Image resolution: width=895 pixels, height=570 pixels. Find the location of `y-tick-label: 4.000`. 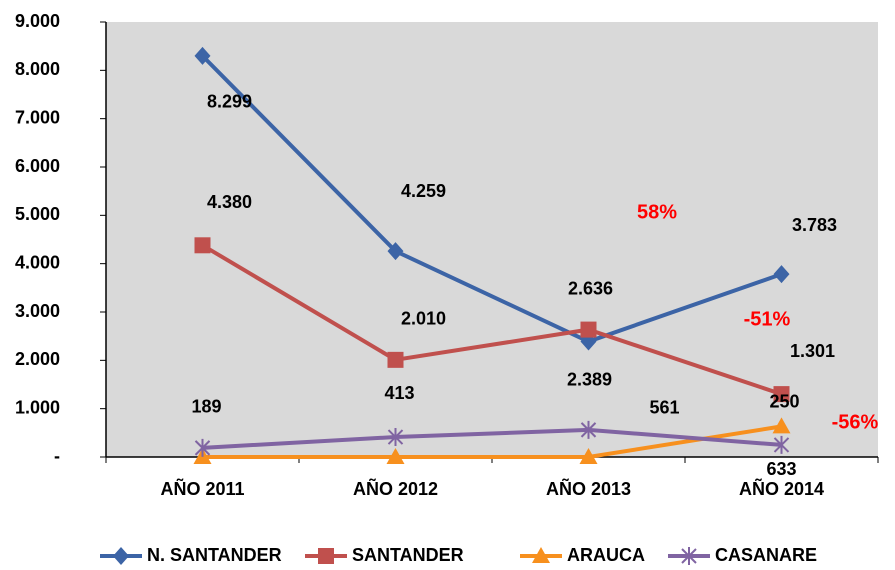

y-tick-label: 4.000 is located at coordinates (37, 262).